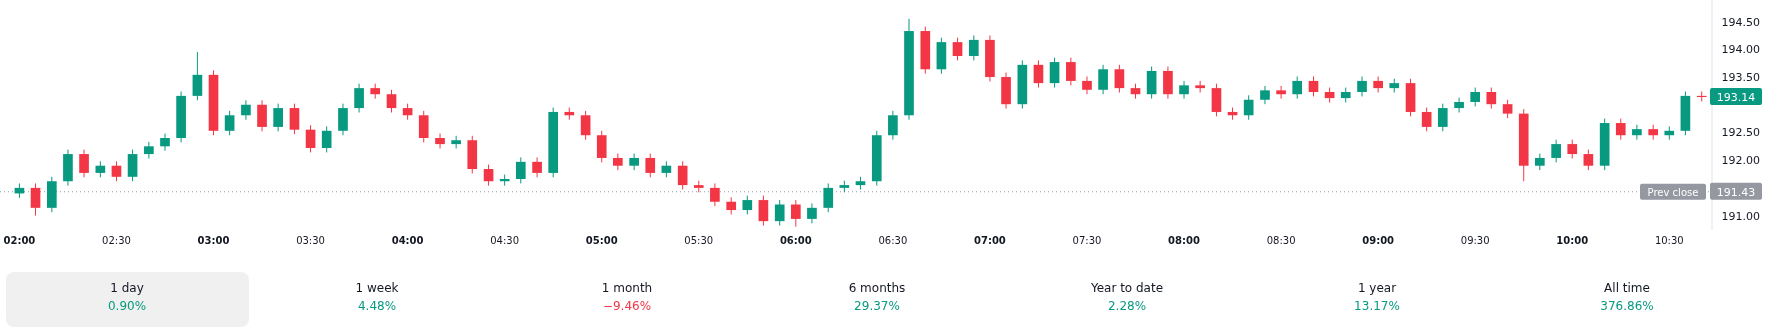 This screenshot has width=1771, height=330. Describe the element at coordinates (1740, 50) in the screenshot. I see `y-tick-label: 194.00` at that location.